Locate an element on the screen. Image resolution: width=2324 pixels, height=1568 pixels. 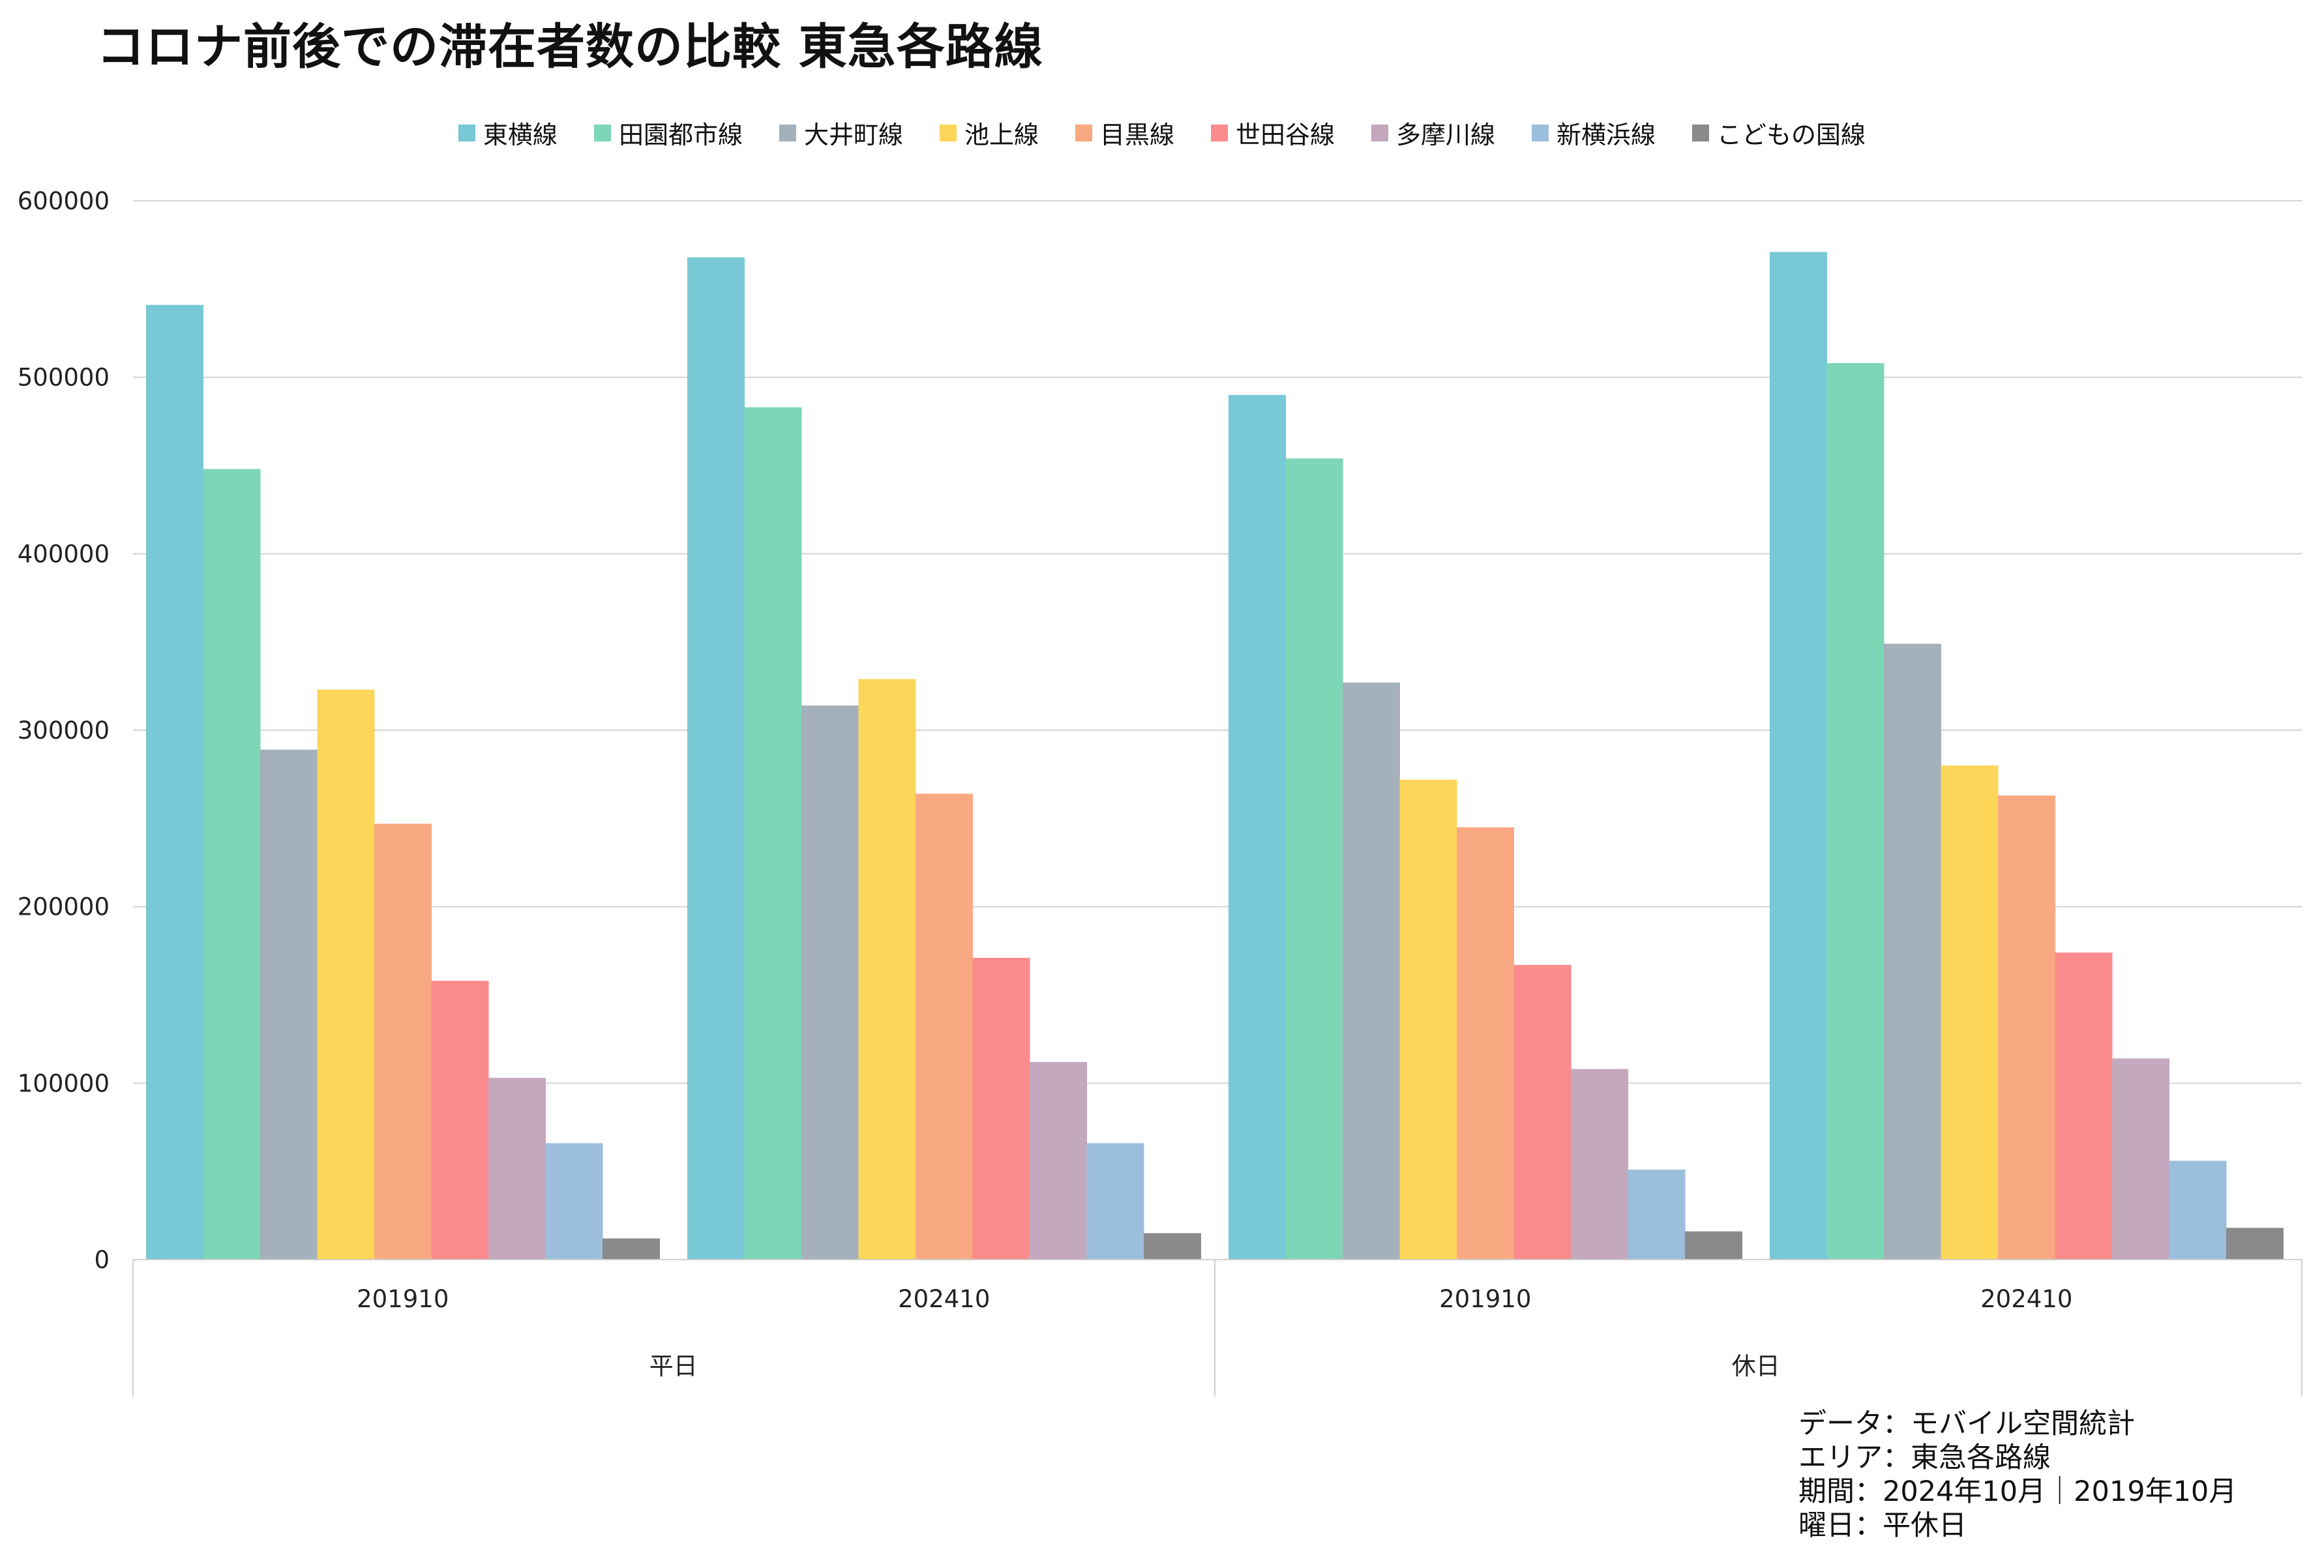
y-tick-label: 400000 is located at coordinates (64, 554).